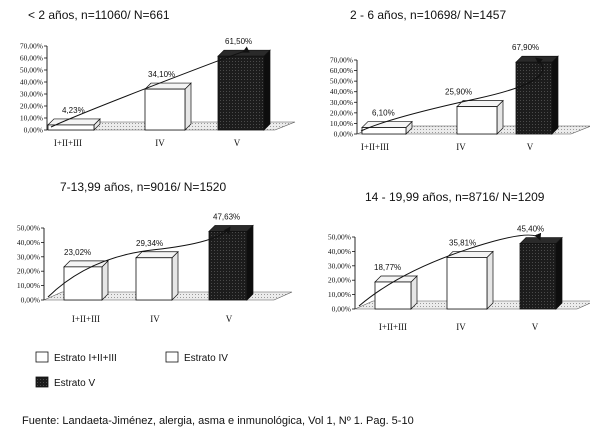  Describe the element at coordinates (85, 358) in the screenshot. I see `legend-label: Estrato I+II+III` at that location.